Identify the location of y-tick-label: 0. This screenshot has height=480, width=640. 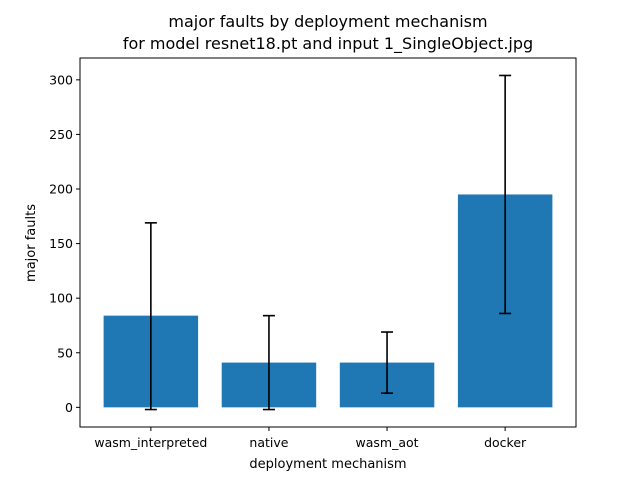
(69, 407).